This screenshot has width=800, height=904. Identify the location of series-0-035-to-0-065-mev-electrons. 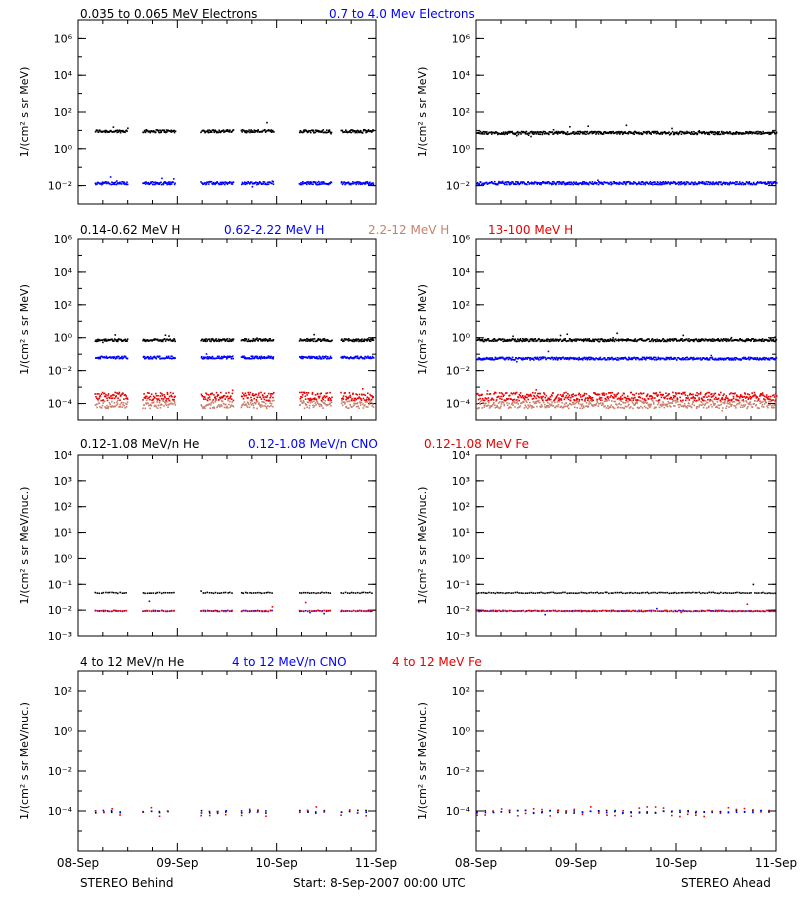
(626, 131).